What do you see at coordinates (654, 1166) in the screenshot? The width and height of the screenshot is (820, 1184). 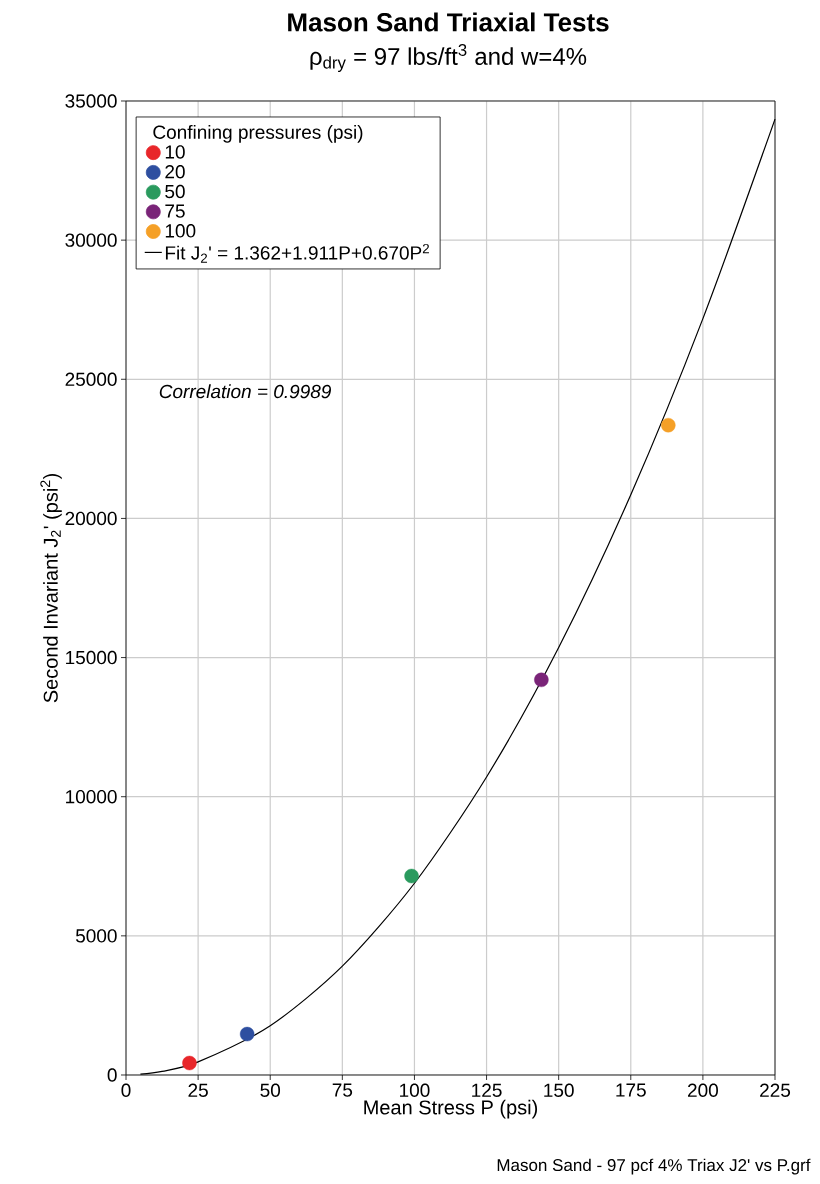 I see `text: Mason Sand - 97 pcf 4% Triax J2' vs P.grf` at bounding box center [654, 1166].